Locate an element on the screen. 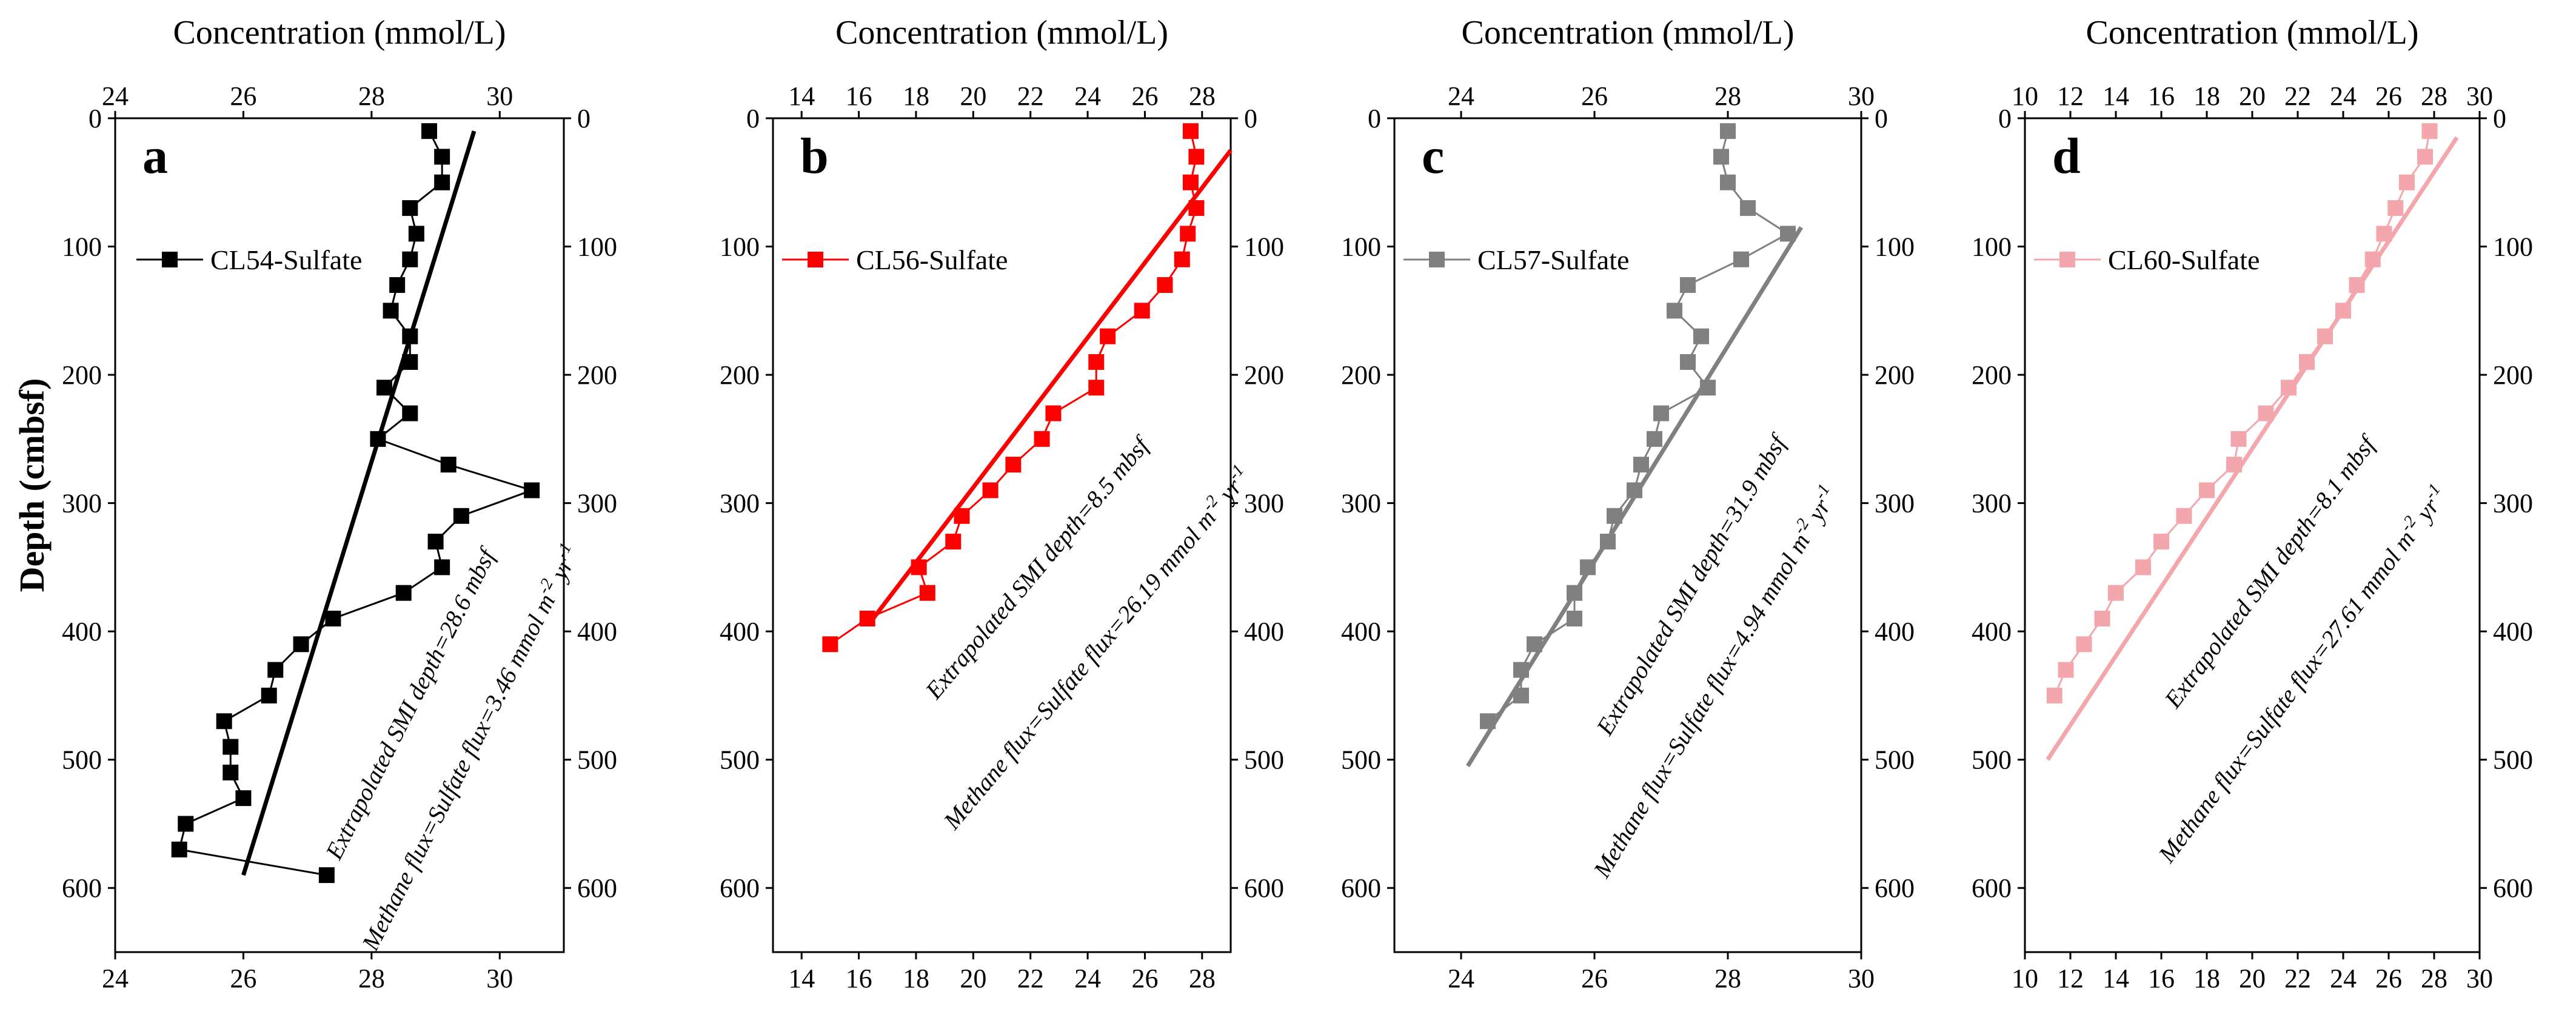 This screenshot has width=2576, height=1017. x-tick-label-top: 12 is located at coordinates (2070, 96).